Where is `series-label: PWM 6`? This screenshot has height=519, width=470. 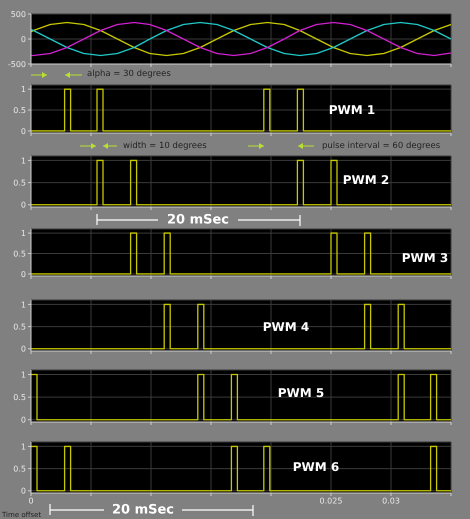
series-label: PWM 6 is located at coordinates (316, 467).